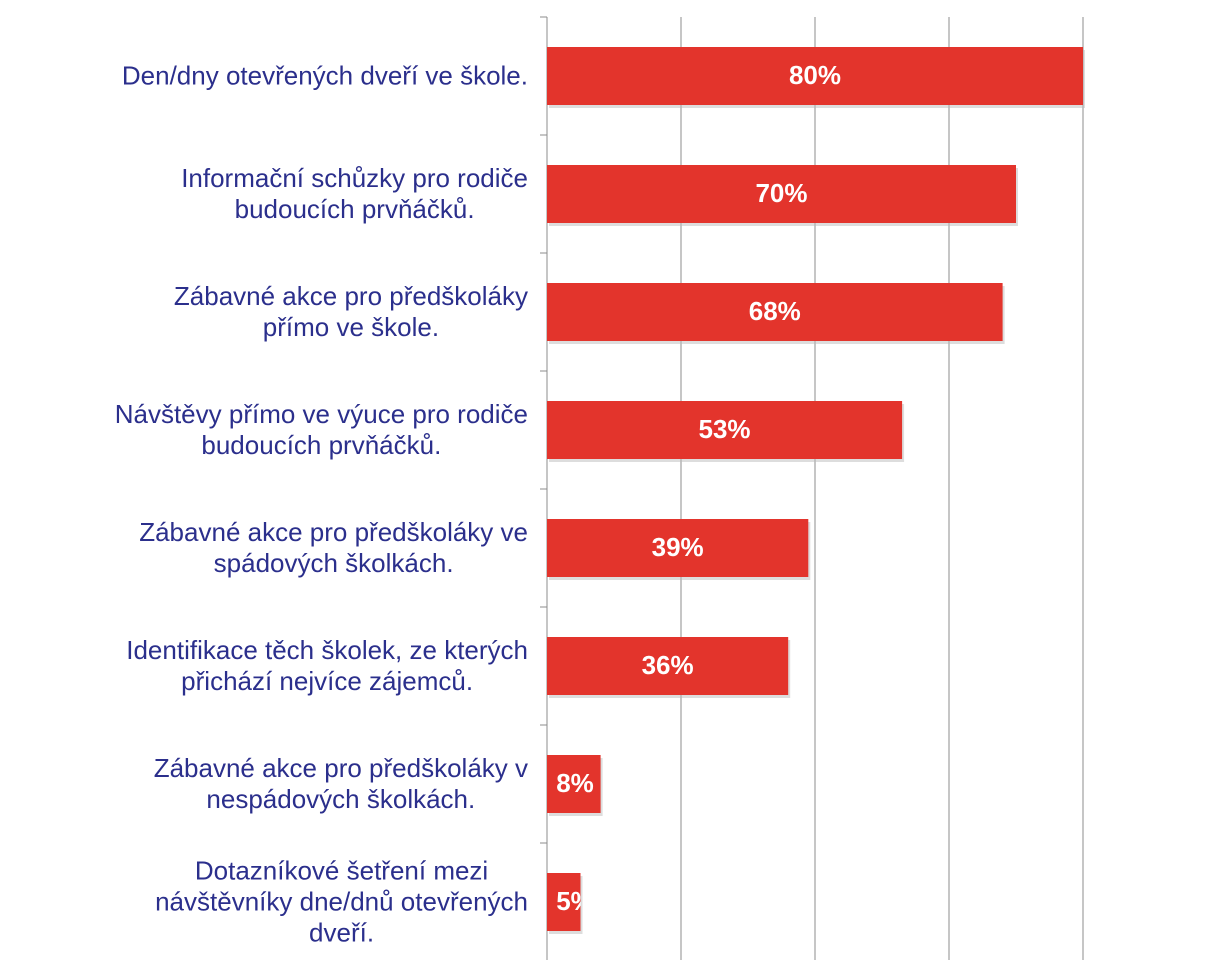 The height and width of the screenshot is (960, 1206). I want to click on value-label: 68%, so click(775, 311).